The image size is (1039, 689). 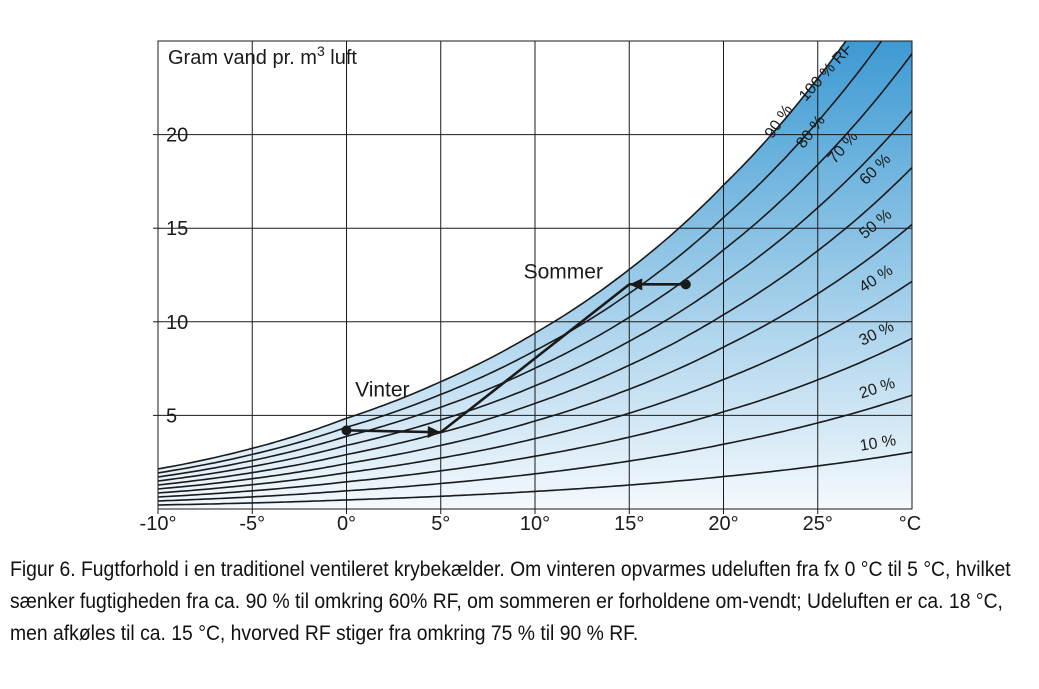 What do you see at coordinates (252, 524) in the screenshot?
I see `x-tick-label: -5°` at bounding box center [252, 524].